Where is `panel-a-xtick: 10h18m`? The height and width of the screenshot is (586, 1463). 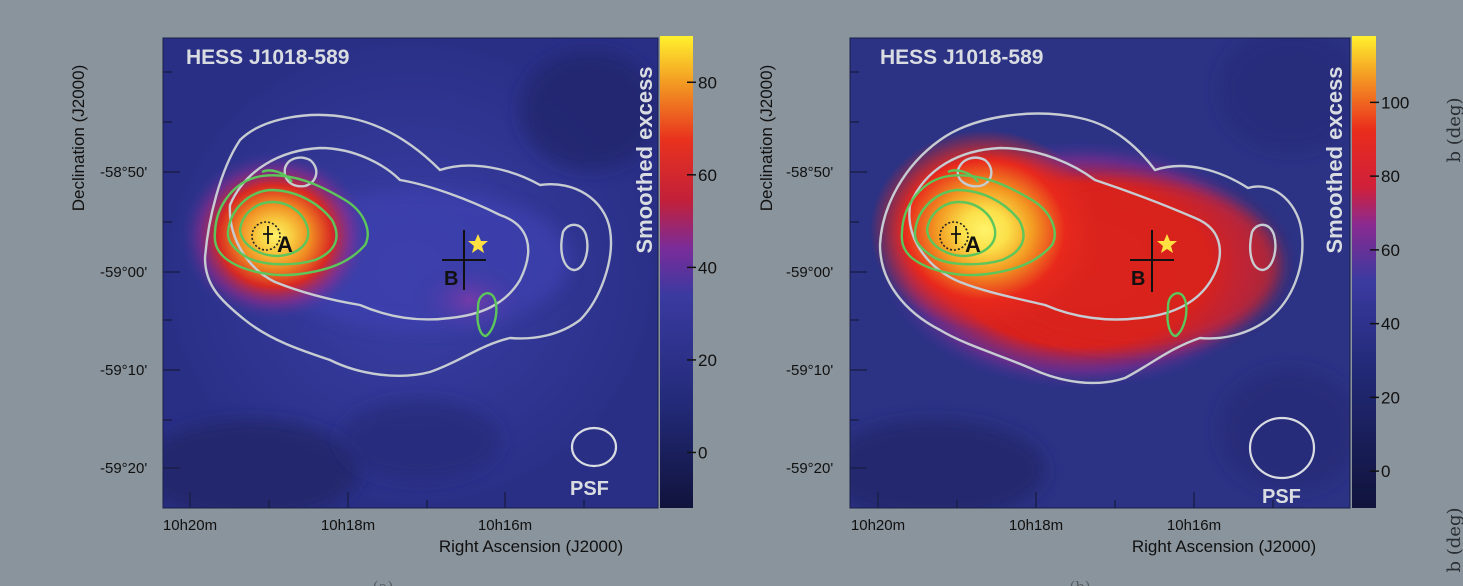 panel-a-xtick: 10h18m is located at coordinates (348, 525).